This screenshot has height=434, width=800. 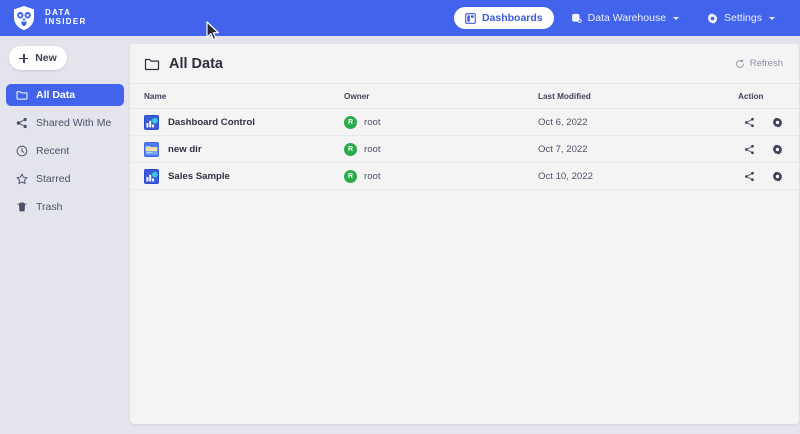 I want to click on trash-icon, so click(x=21, y=207).